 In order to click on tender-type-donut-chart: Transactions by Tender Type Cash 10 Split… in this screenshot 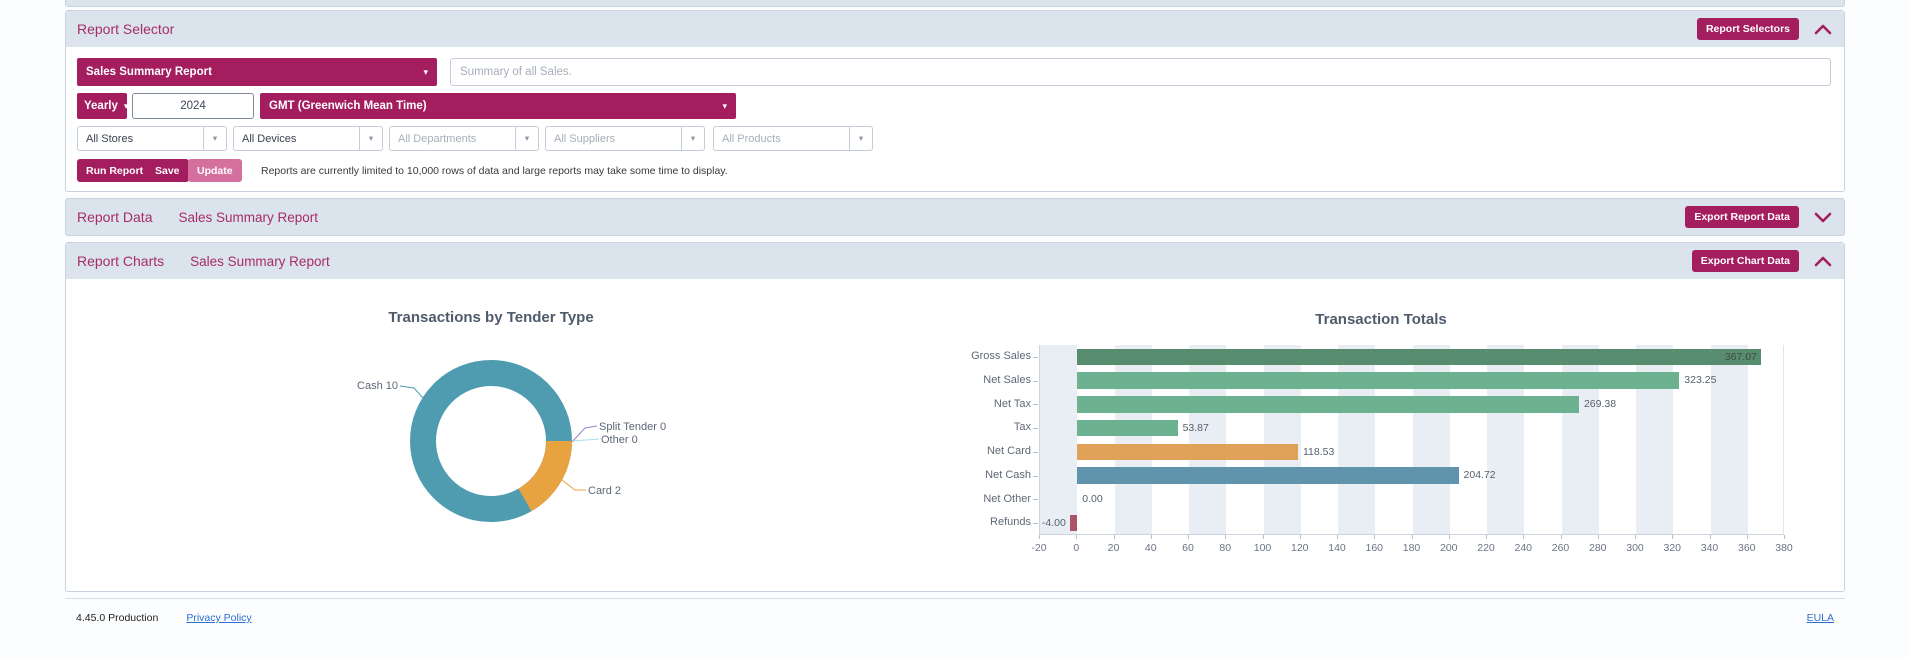, I will do `click(501, 427)`.